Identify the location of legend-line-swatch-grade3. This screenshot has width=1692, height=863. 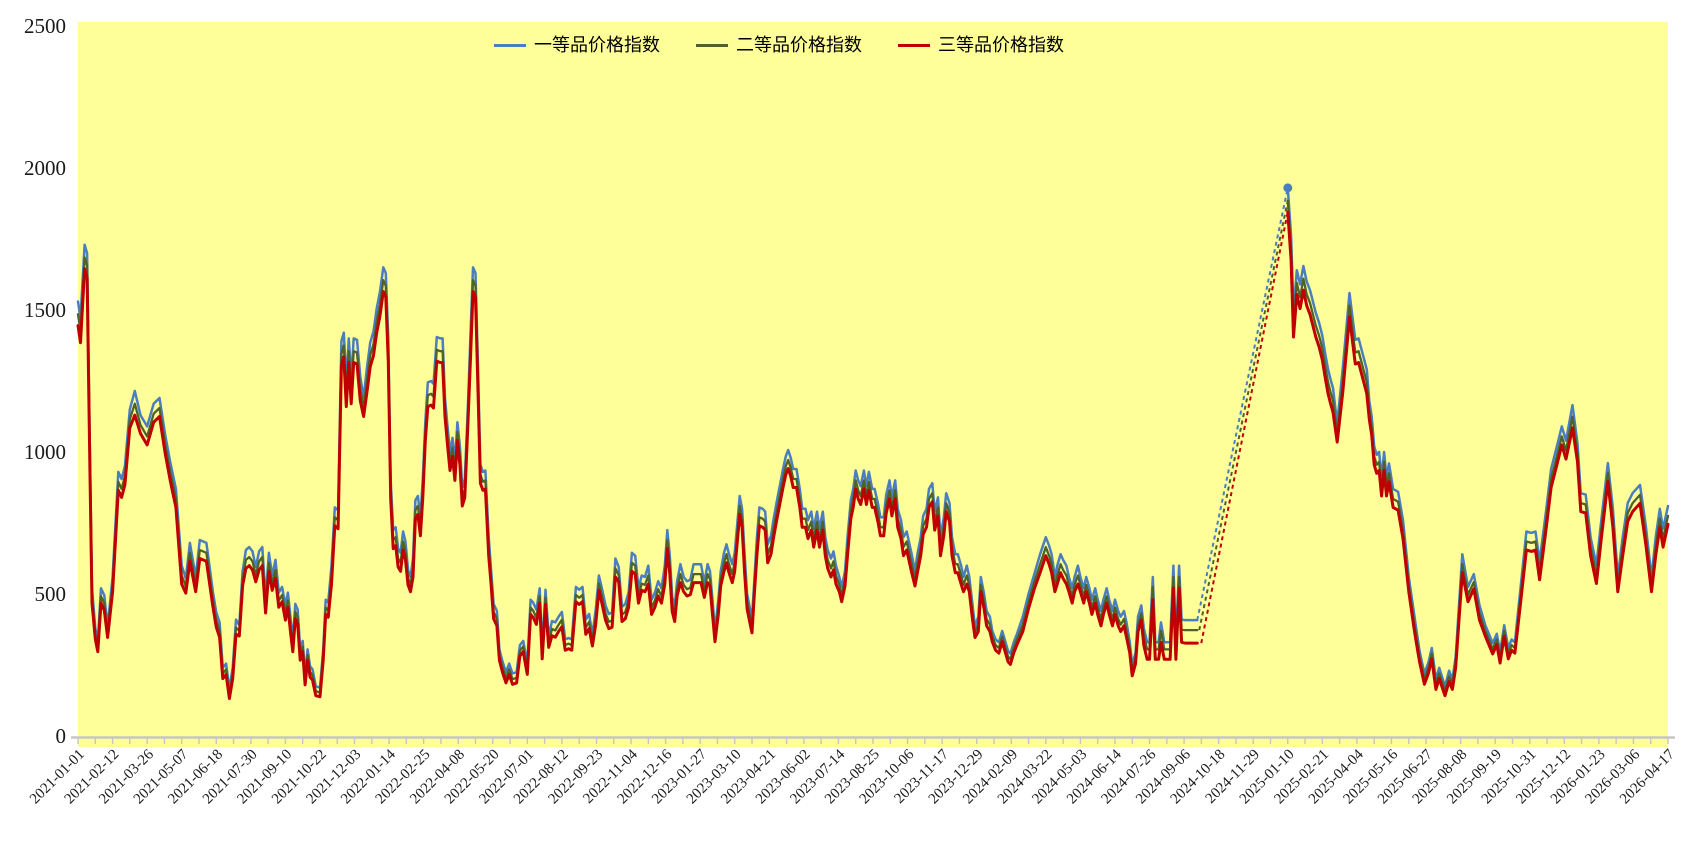
(914, 45).